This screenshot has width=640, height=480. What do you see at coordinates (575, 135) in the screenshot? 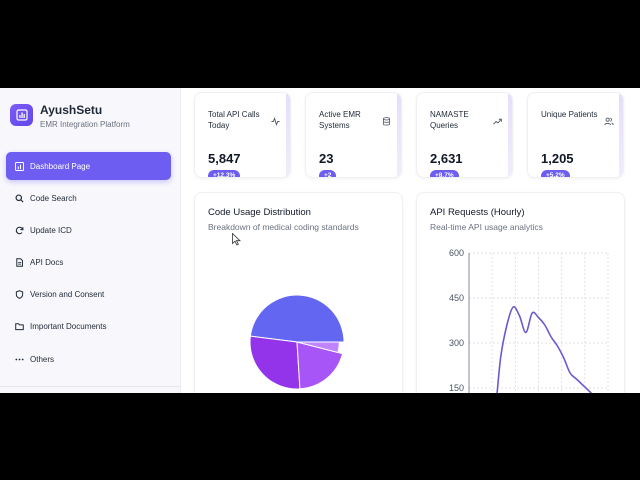
I see `stat-card-unique-patients: Unique Patients 1,205 +5.2%` at bounding box center [575, 135].